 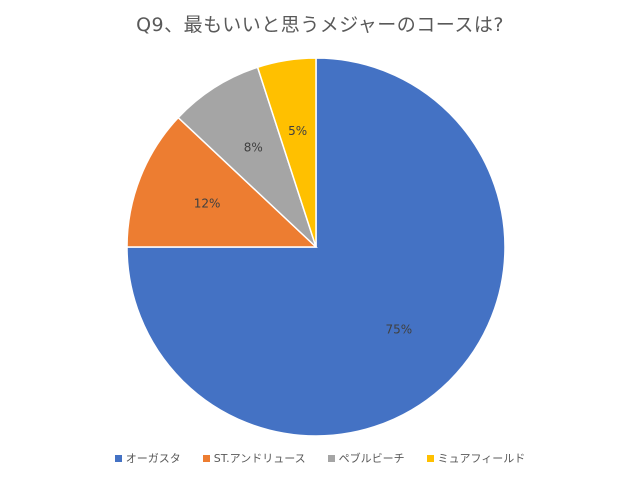 What do you see at coordinates (286, 152) in the screenshot?
I see `pie-slice-muirfield` at bounding box center [286, 152].